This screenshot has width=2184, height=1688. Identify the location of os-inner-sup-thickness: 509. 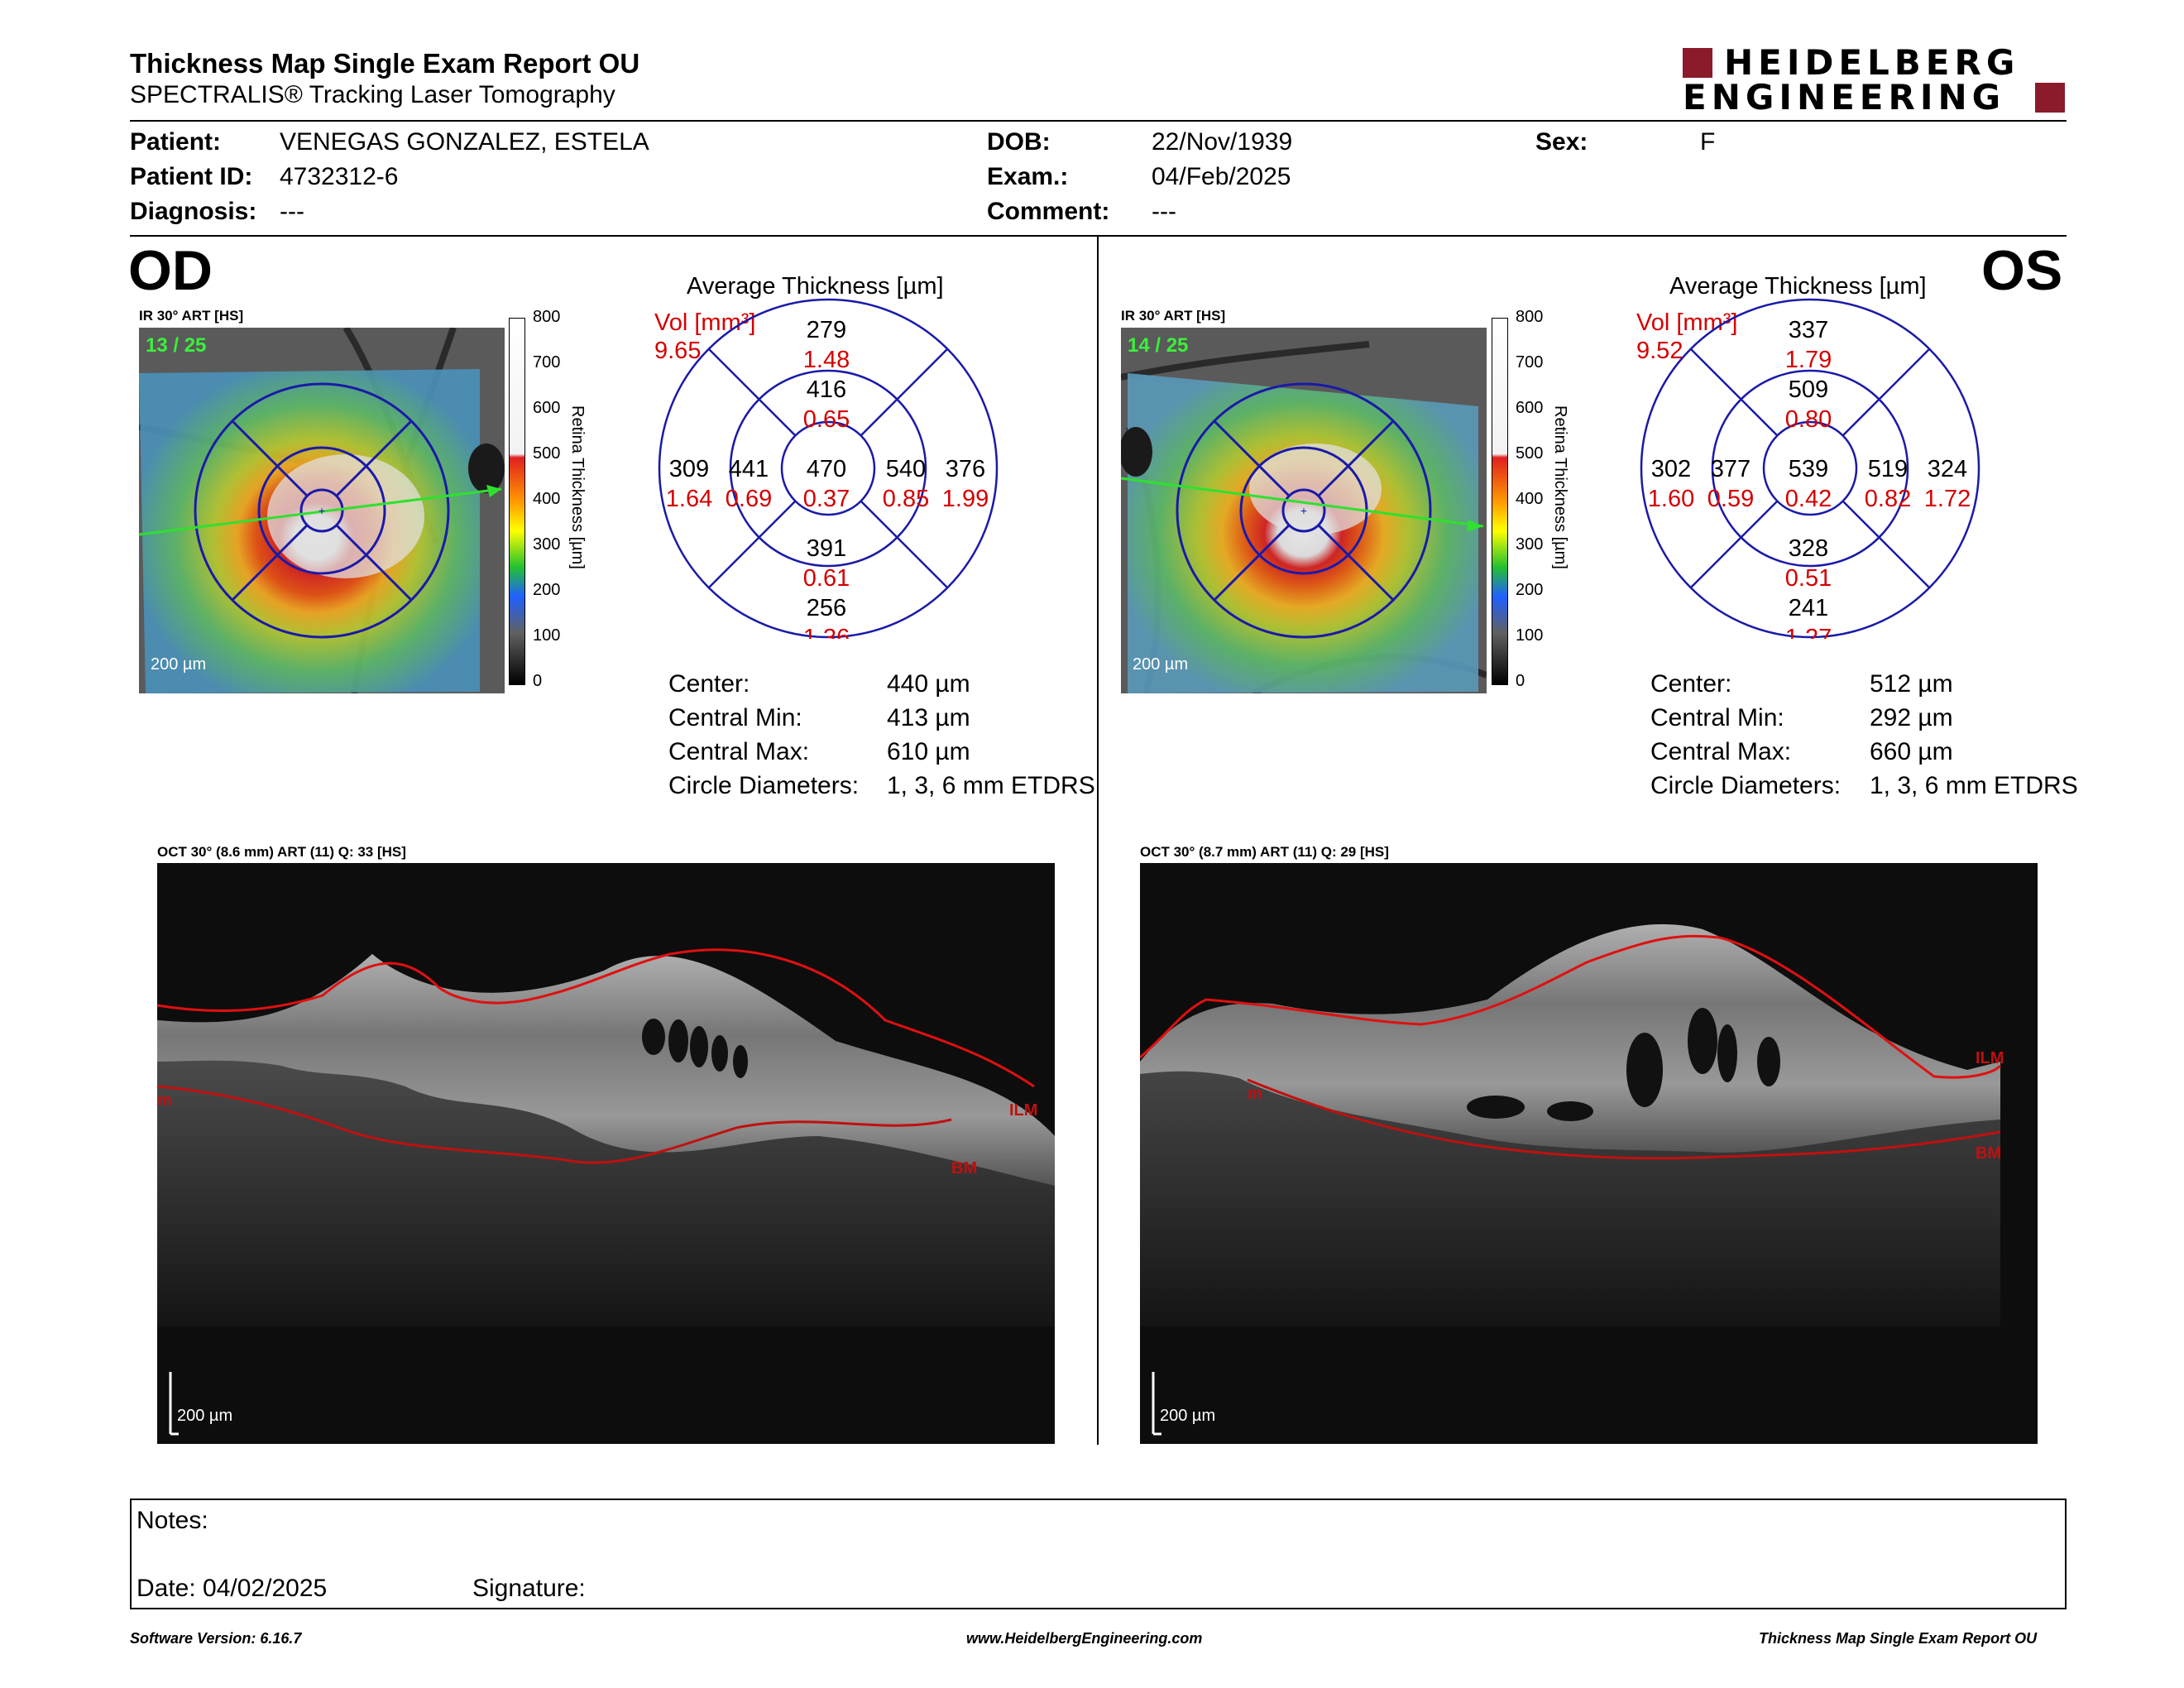
(1808, 389).